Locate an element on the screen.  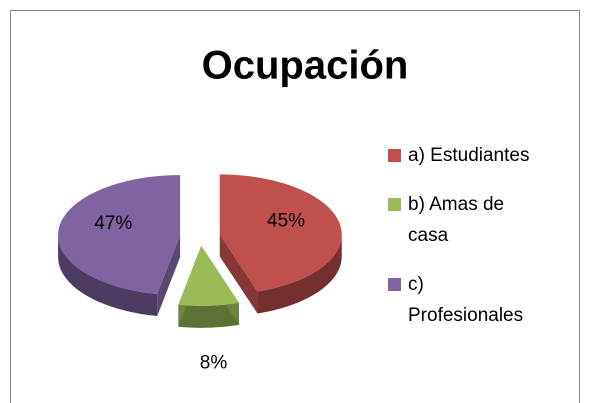
legend-label: b) Amas de casa is located at coordinates (456, 220).